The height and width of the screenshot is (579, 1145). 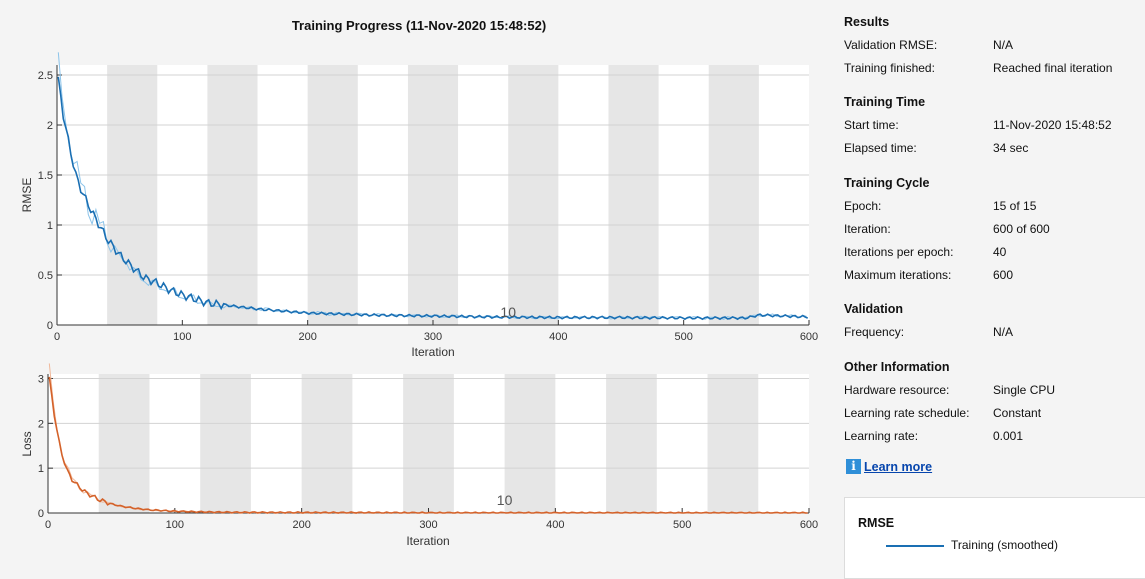 What do you see at coordinates (915, 546) in the screenshot?
I see `legend-smoothed-line` at bounding box center [915, 546].